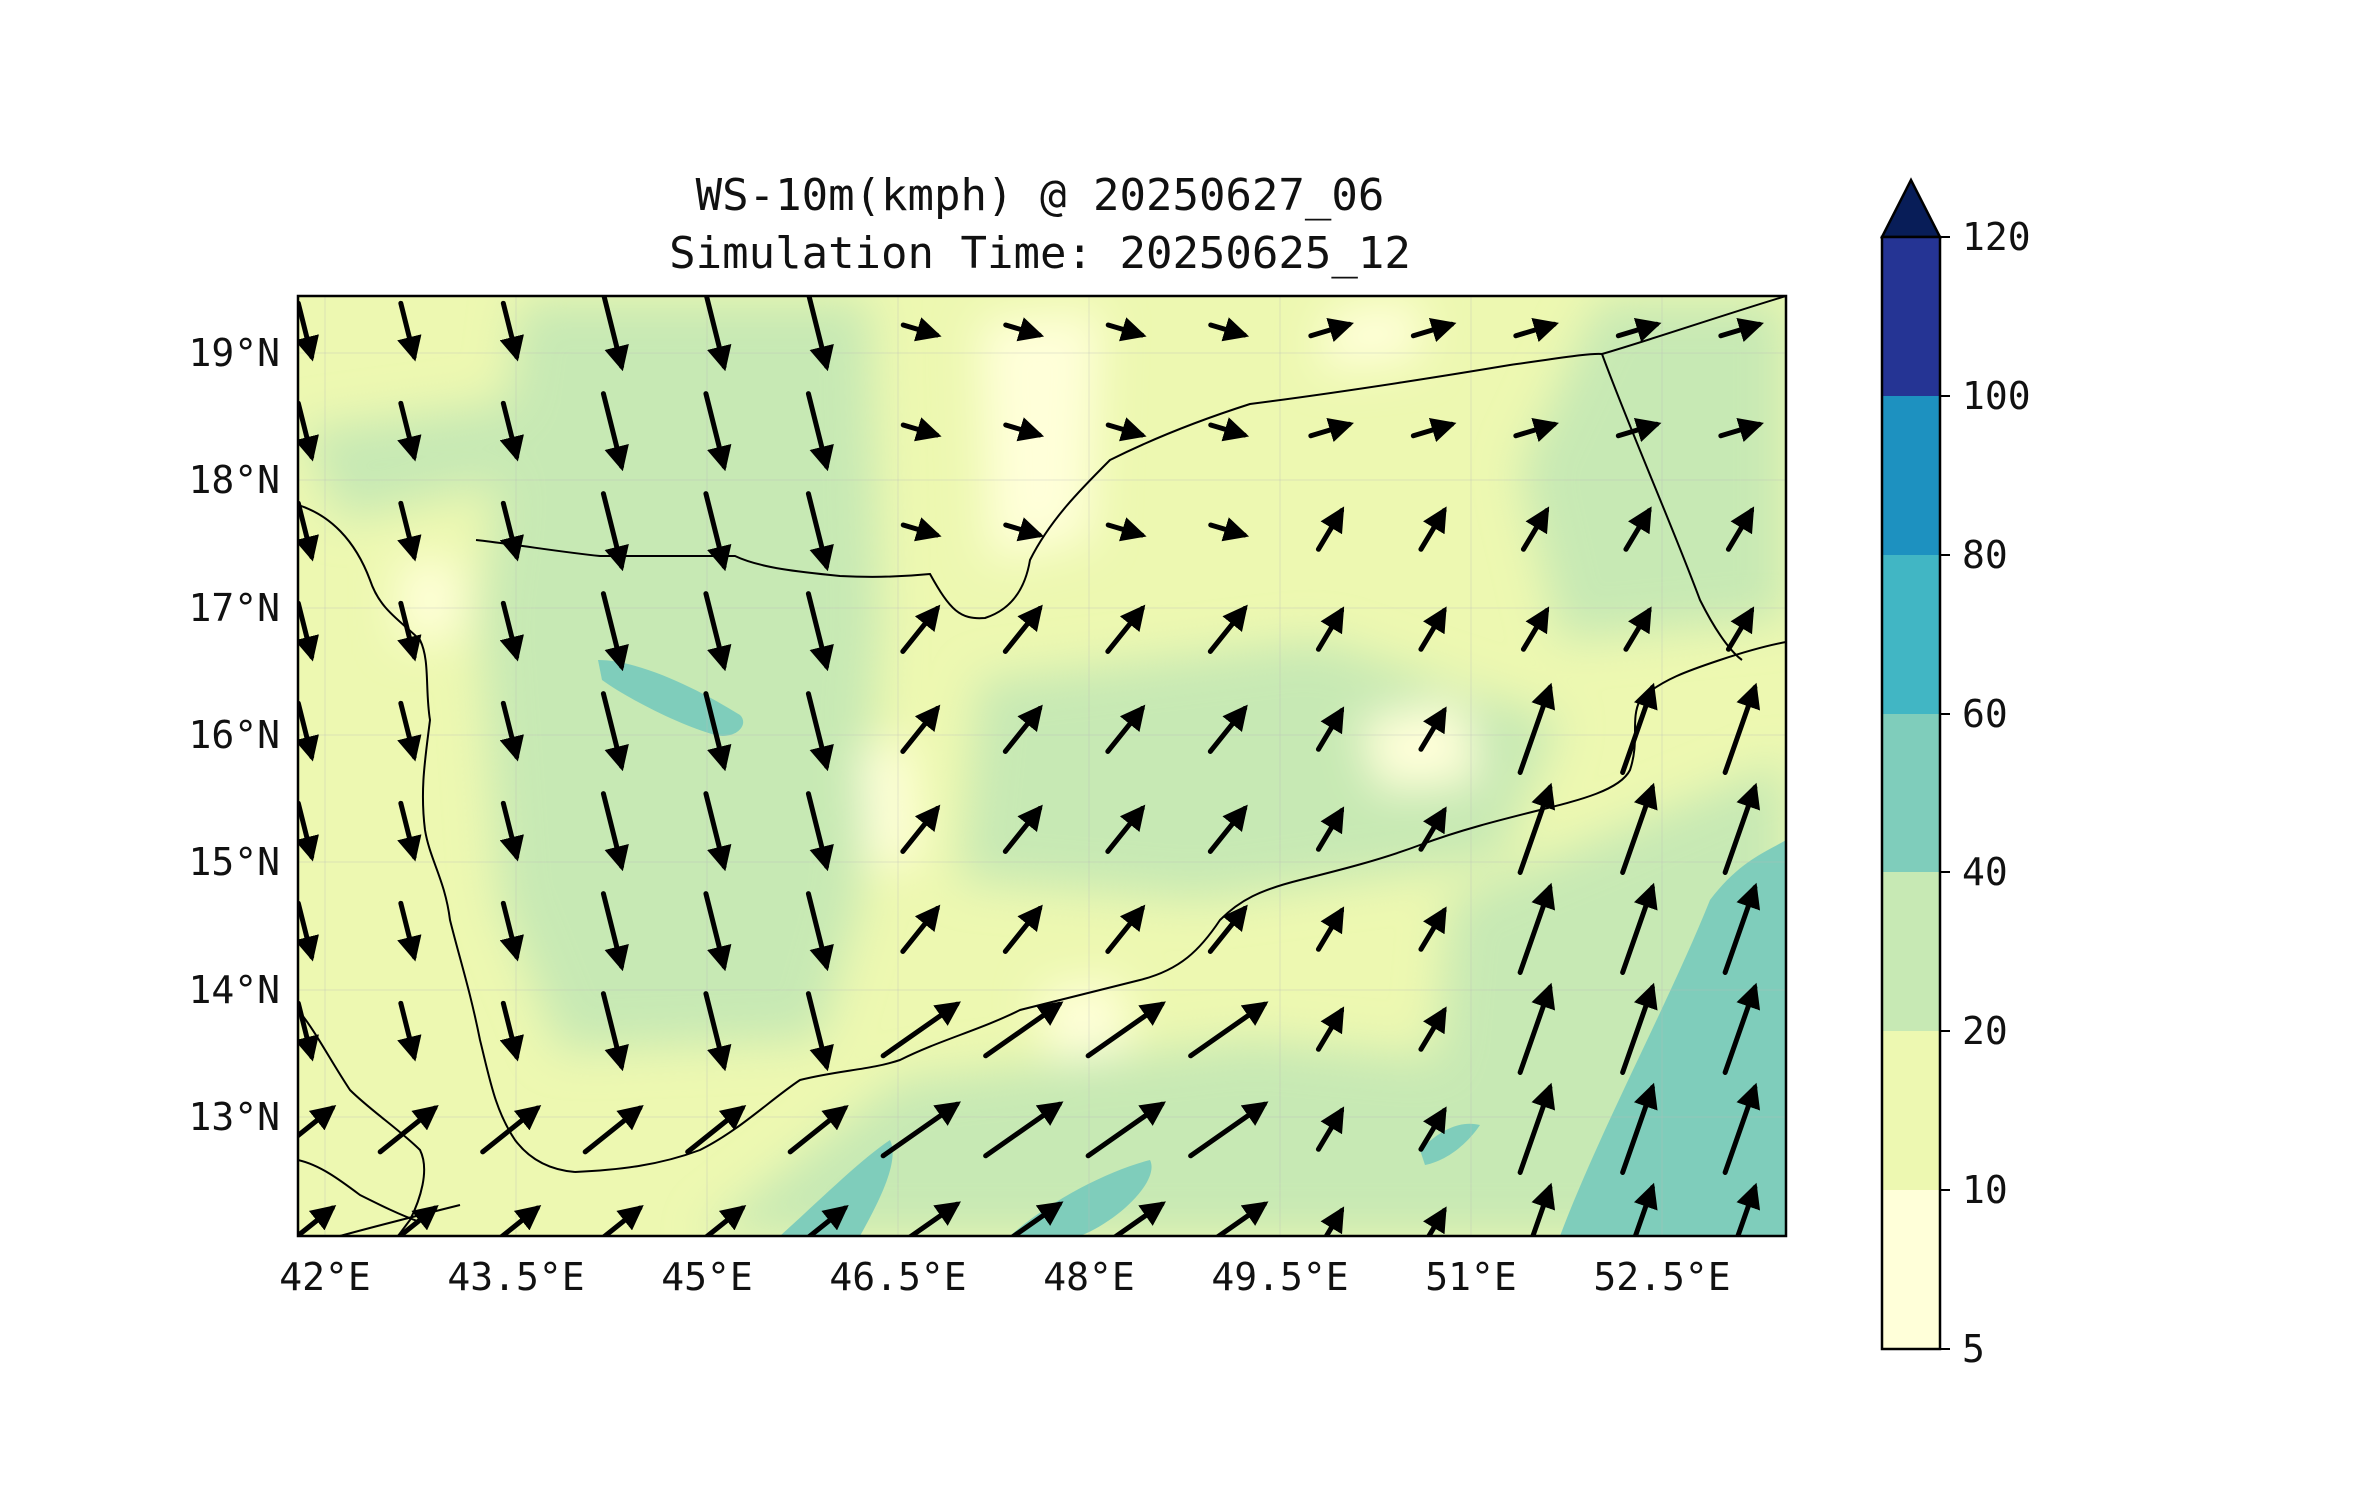 The width and height of the screenshot is (2371, 1500). I want to click on x-tick-label: 52.5°E, so click(1661, 1277).